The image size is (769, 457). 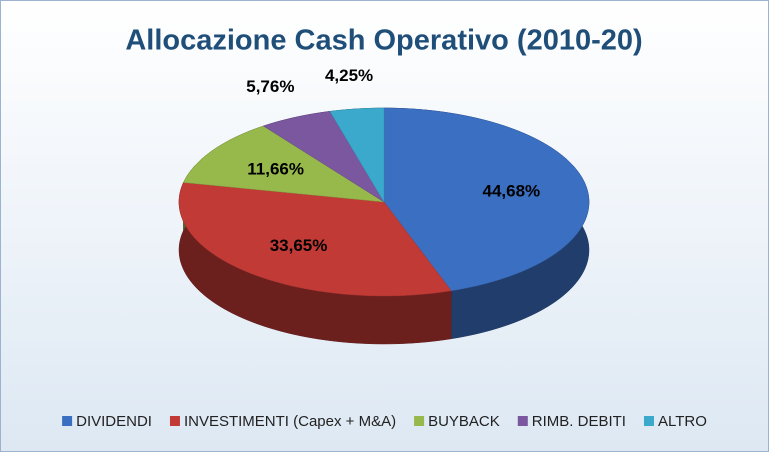 What do you see at coordinates (512, 191) in the screenshot?
I see `data-label: 44,68%` at bounding box center [512, 191].